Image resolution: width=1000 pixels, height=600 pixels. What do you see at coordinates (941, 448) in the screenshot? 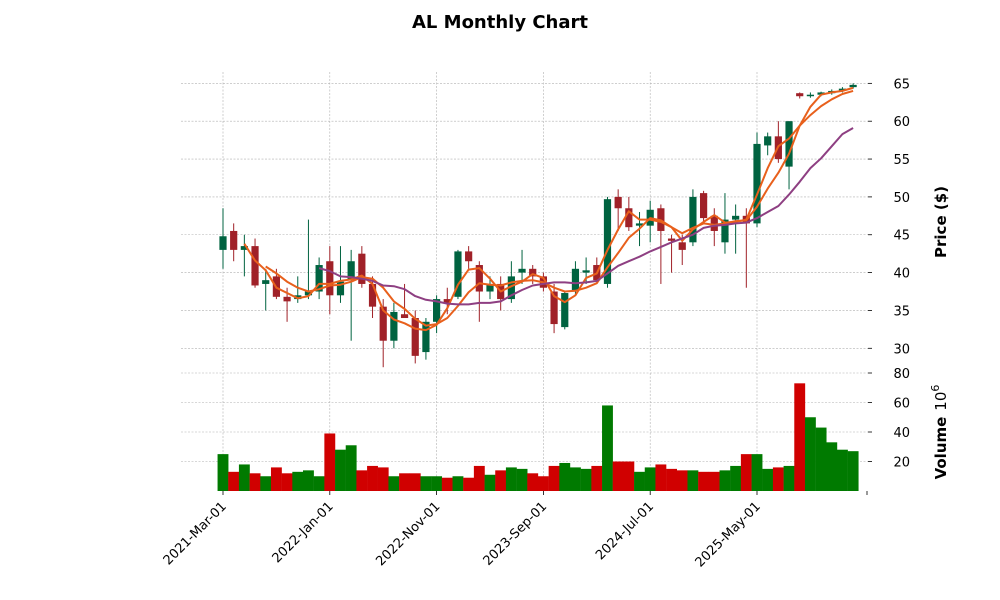
I see `volume-axis-label-text: Volume` at bounding box center [941, 448].